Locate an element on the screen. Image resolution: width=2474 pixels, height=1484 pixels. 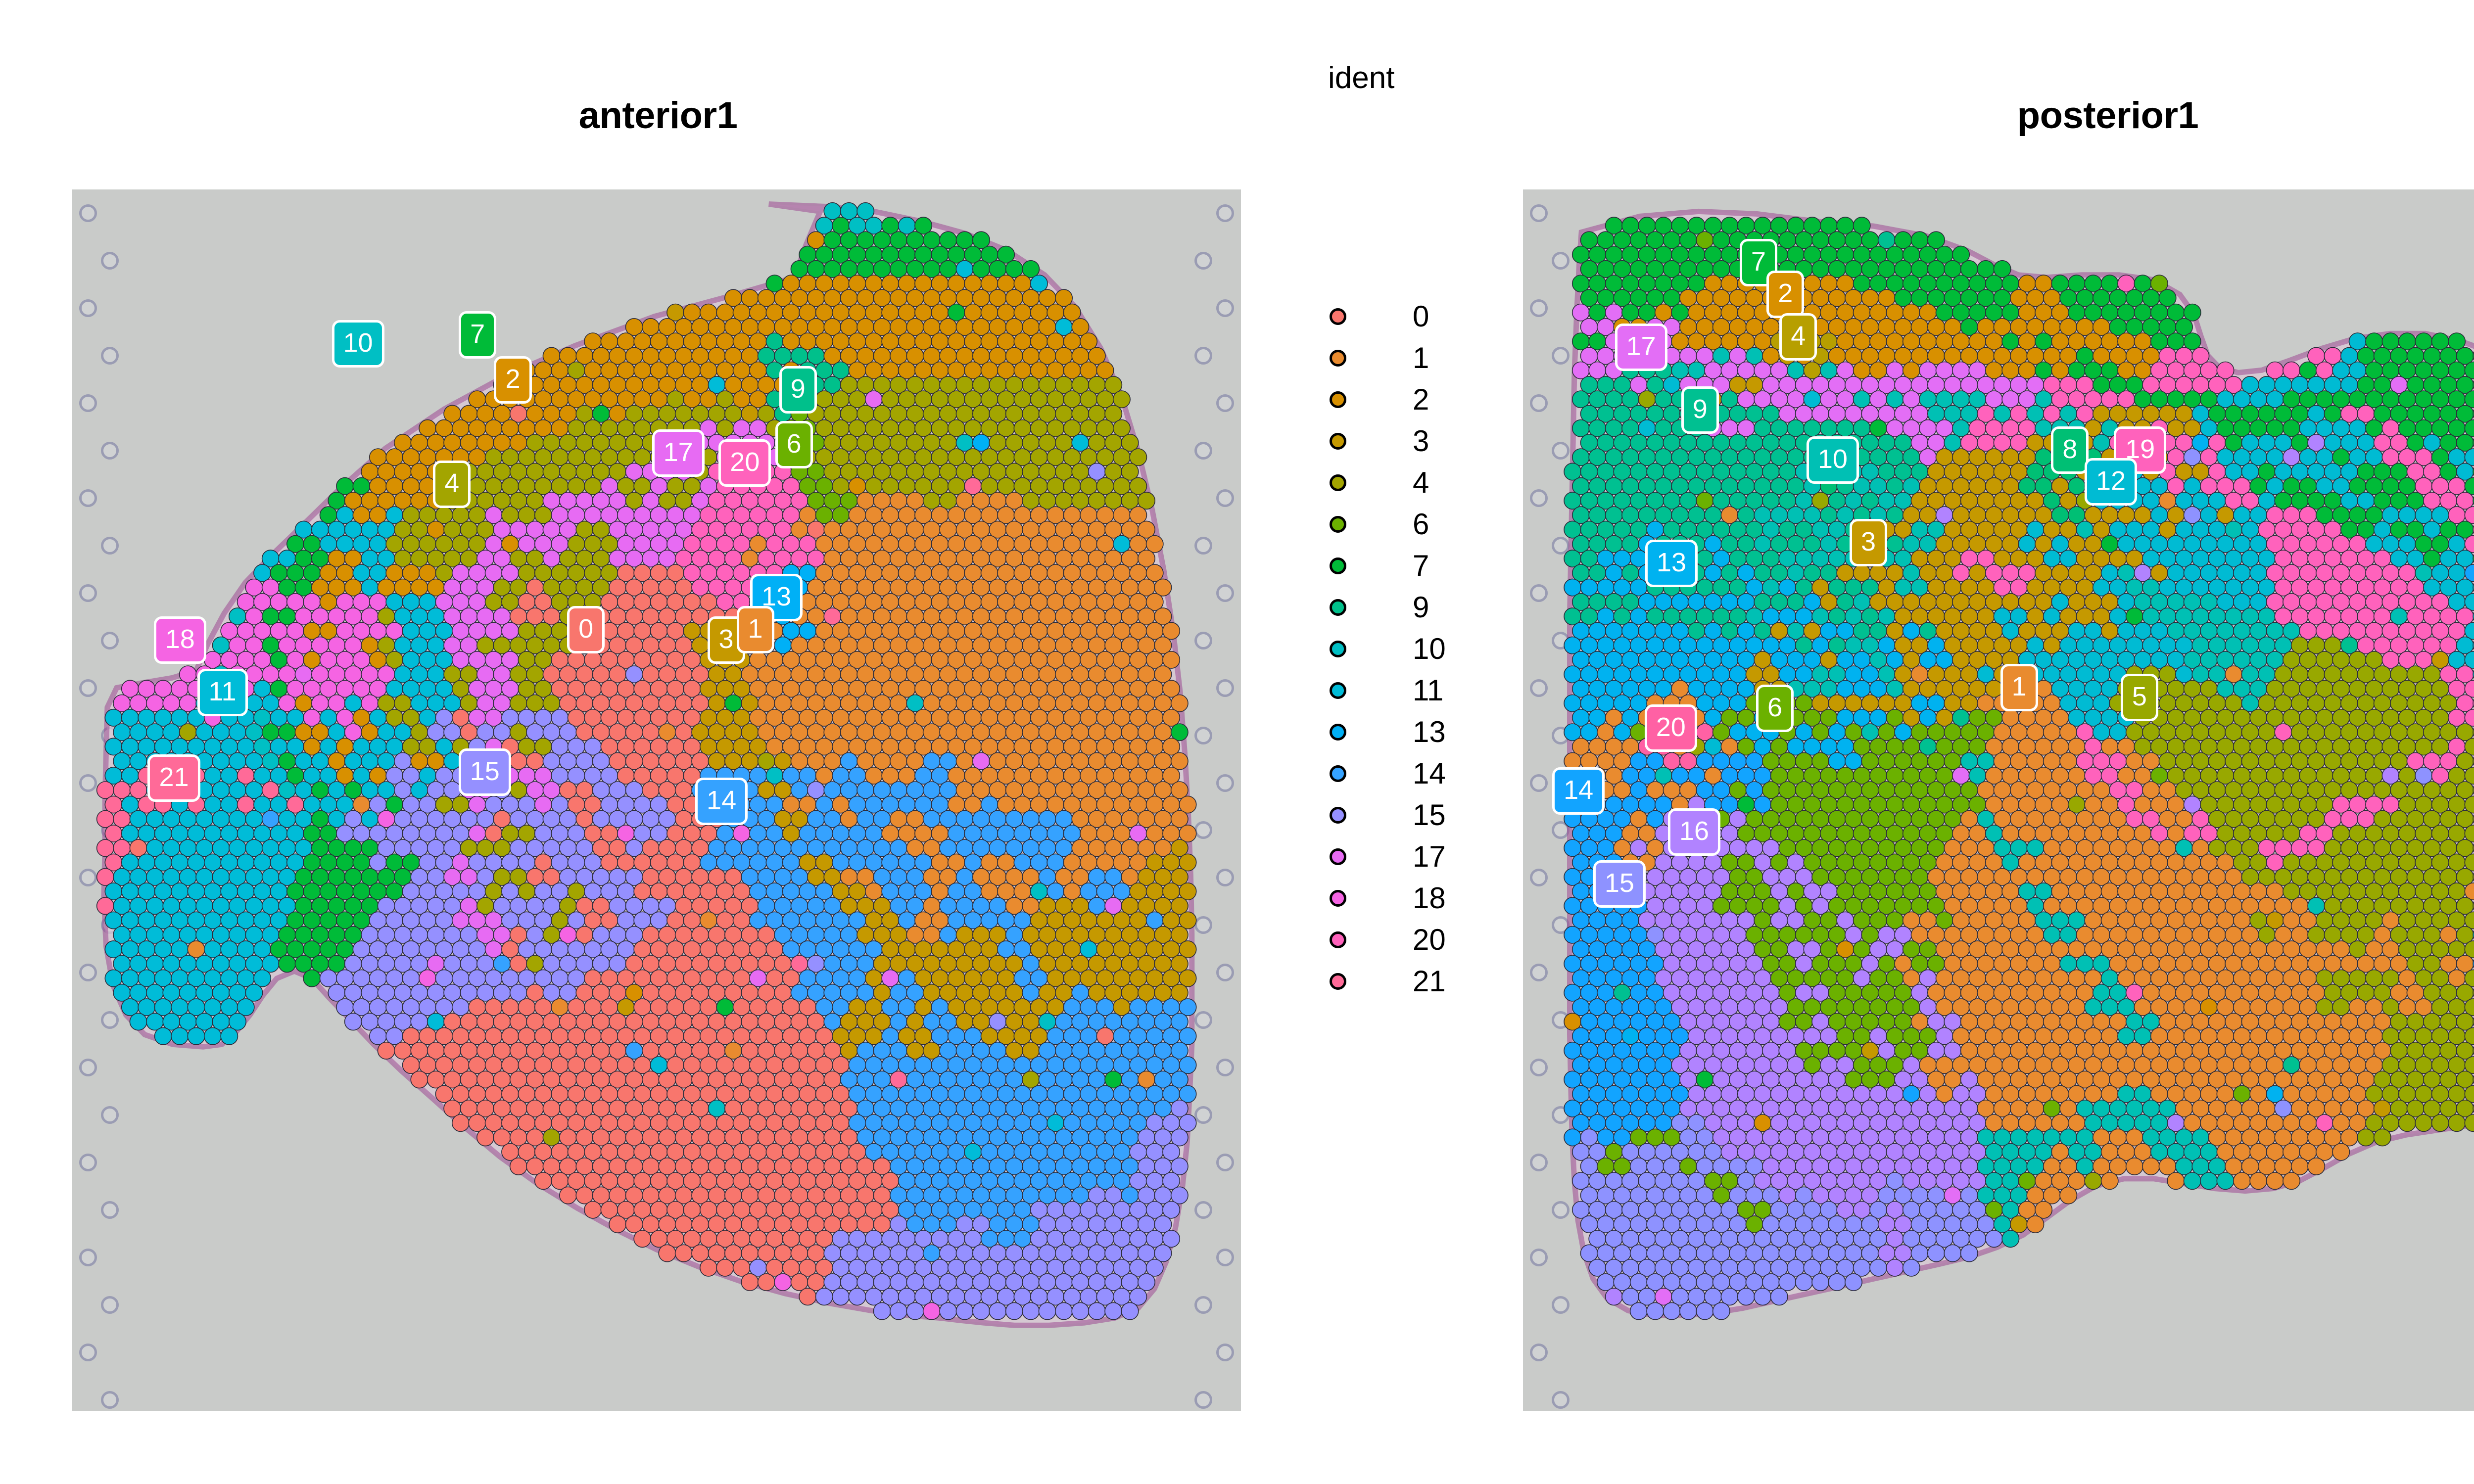
legend-item-label: 13 is located at coordinates (1430, 731).